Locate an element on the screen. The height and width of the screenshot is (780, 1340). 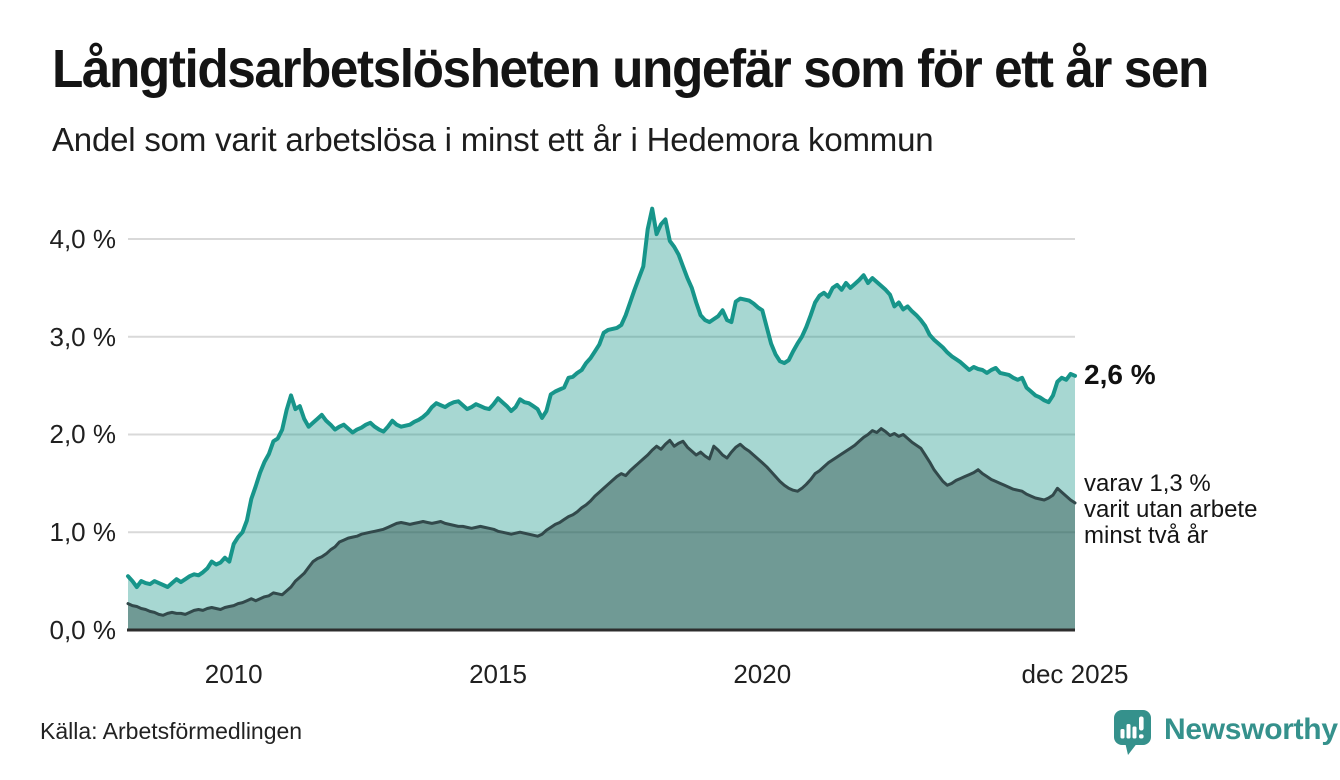
x-tick-label: 2010 is located at coordinates (233, 674).